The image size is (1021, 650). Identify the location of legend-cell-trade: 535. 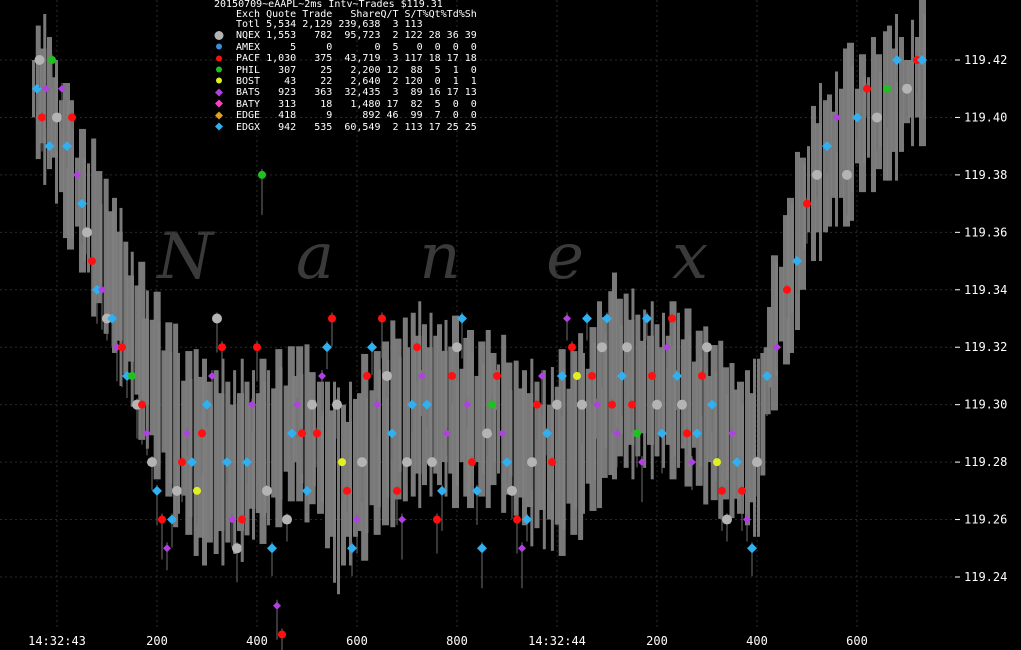
(323, 127).